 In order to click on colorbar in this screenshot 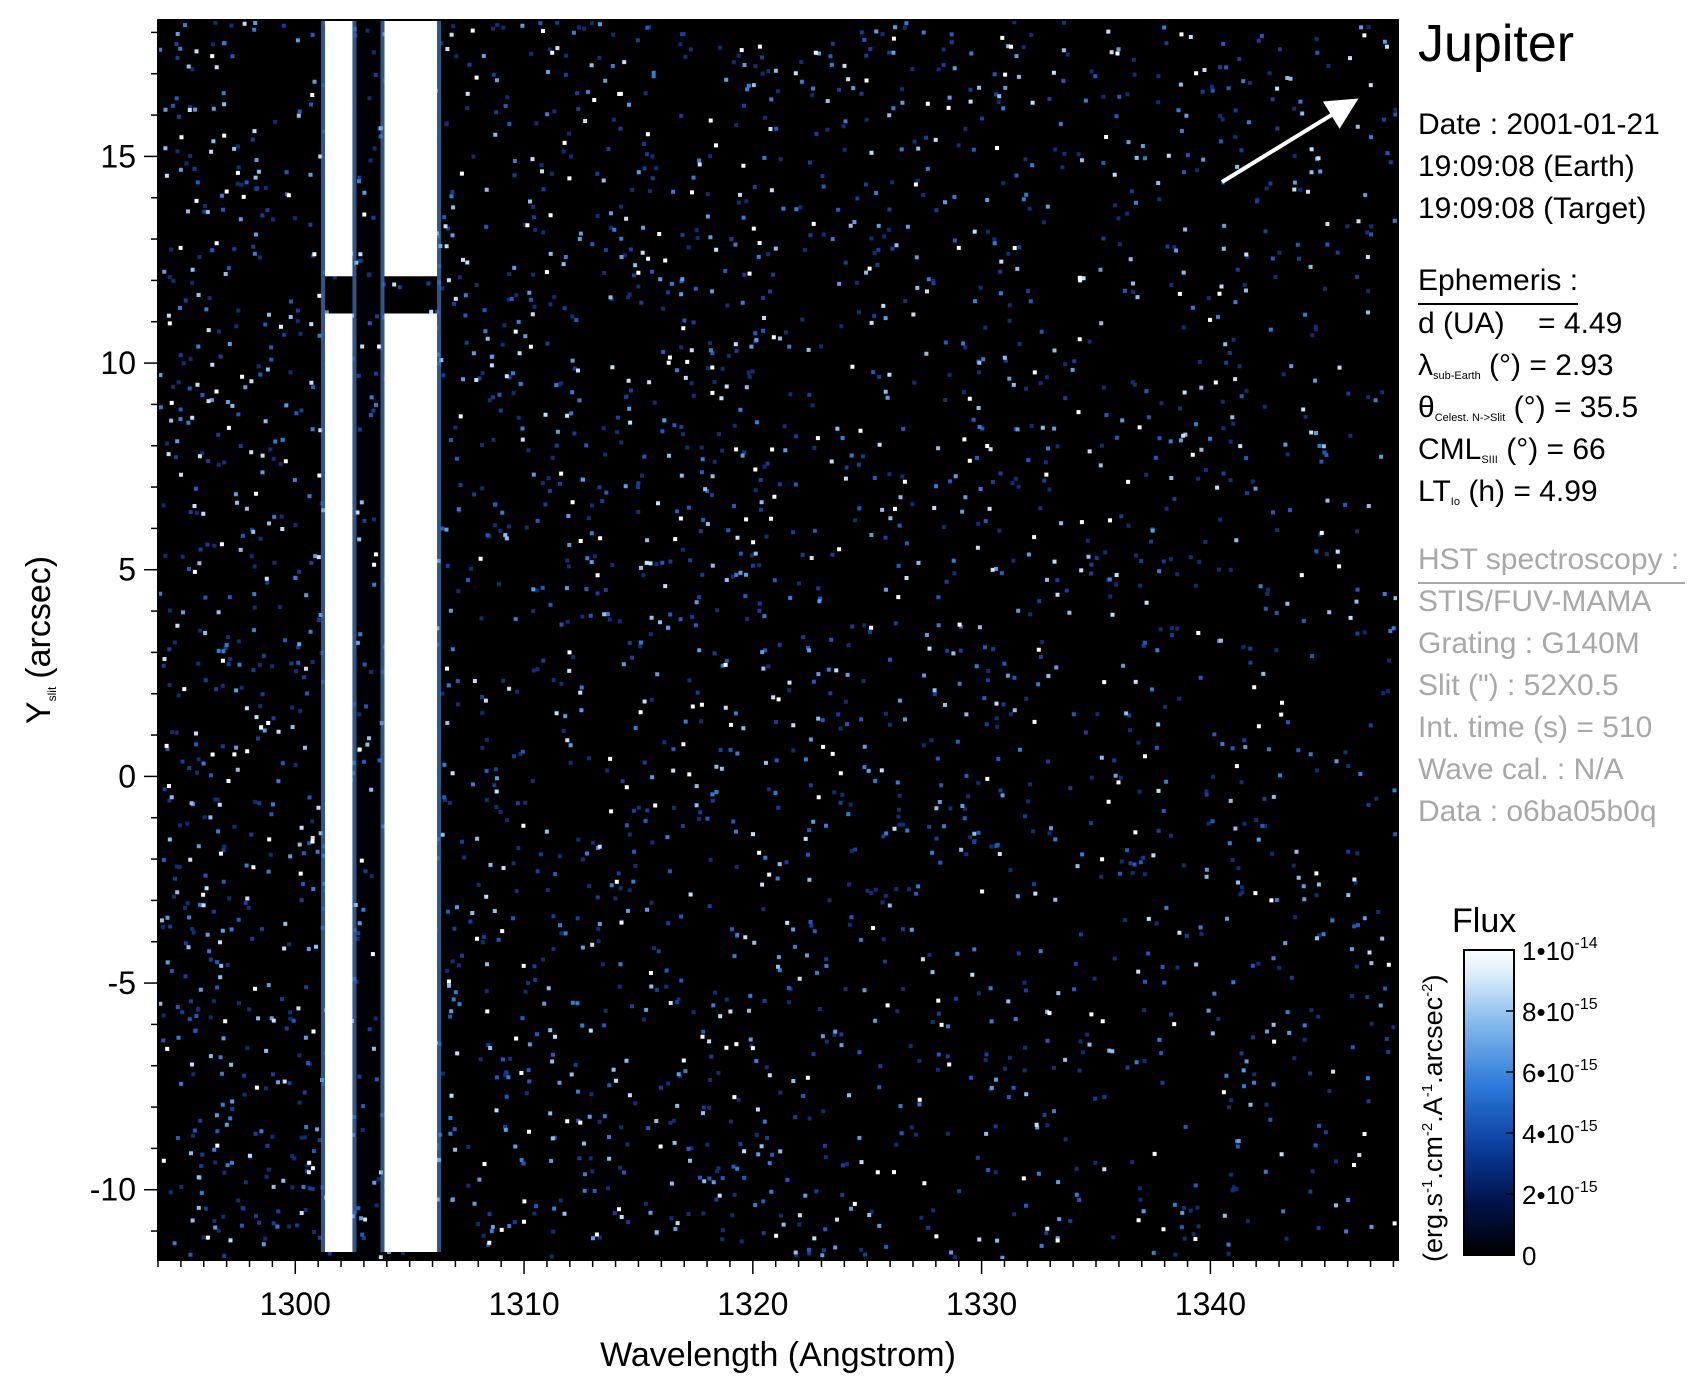, I will do `click(1489, 1102)`.